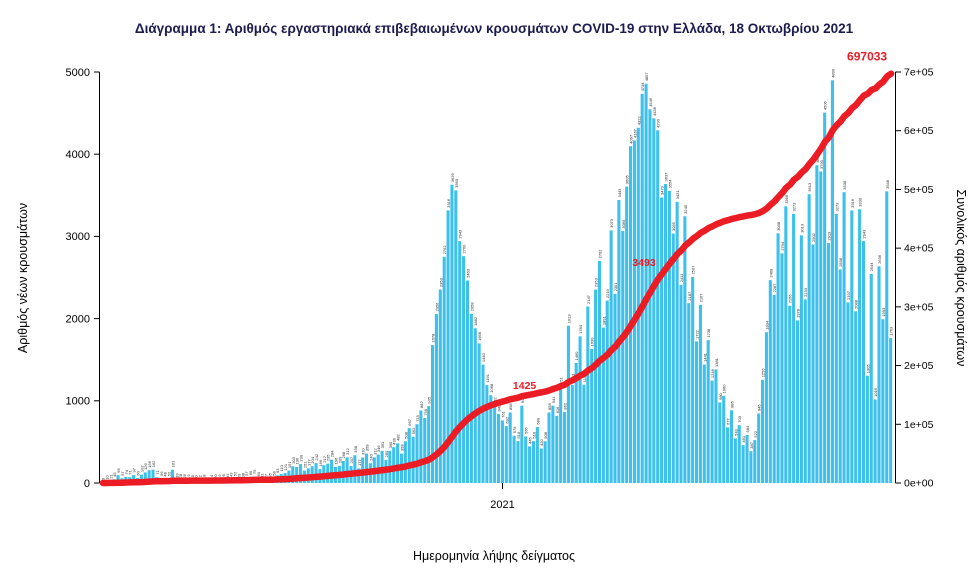 The height and width of the screenshot is (575, 979). I want to click on bar-value-label: 4436, so click(654, 111).